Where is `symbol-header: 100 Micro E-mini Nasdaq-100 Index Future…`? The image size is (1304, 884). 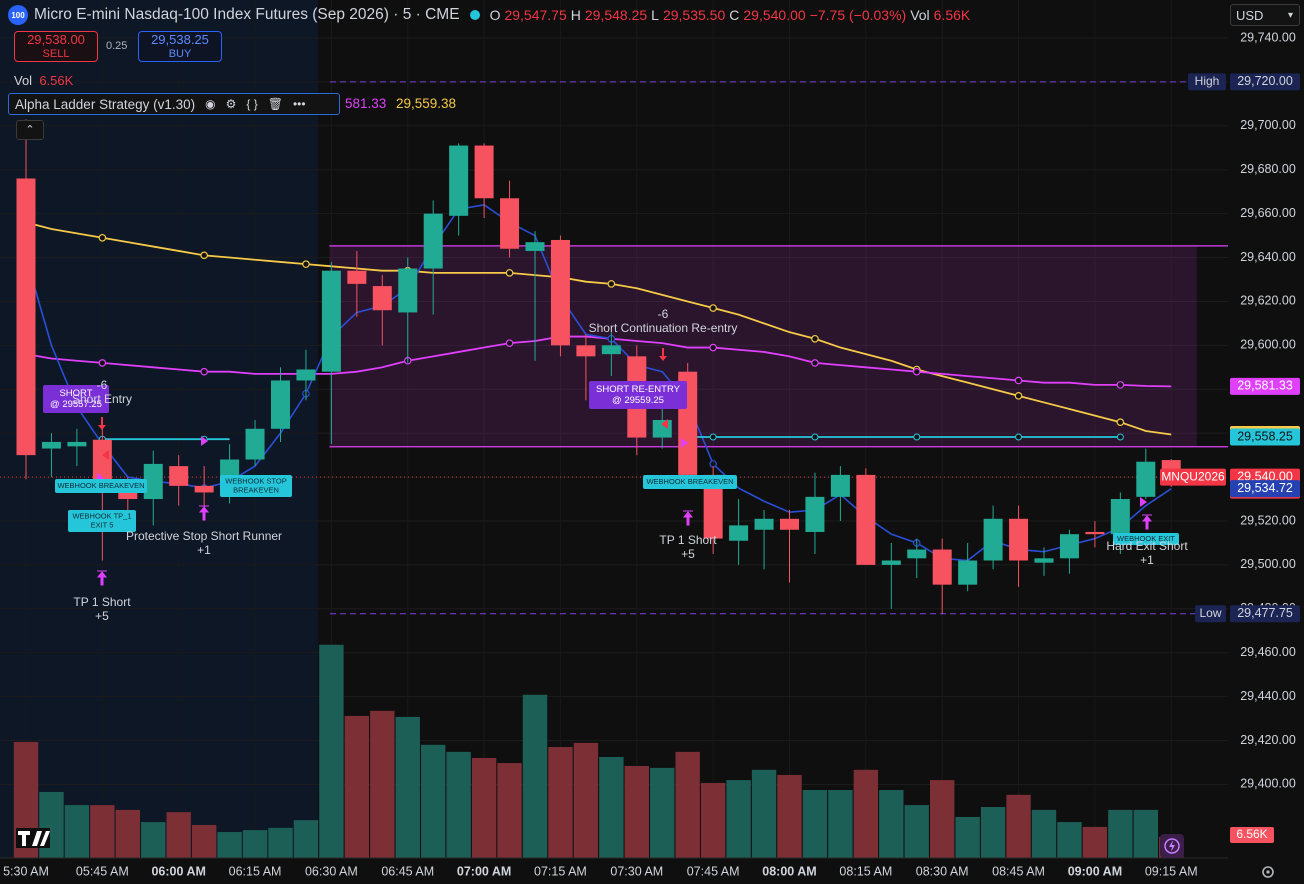 symbol-header: 100 Micro E-mini Nasdaq-100 Index Future… is located at coordinates (489, 15).